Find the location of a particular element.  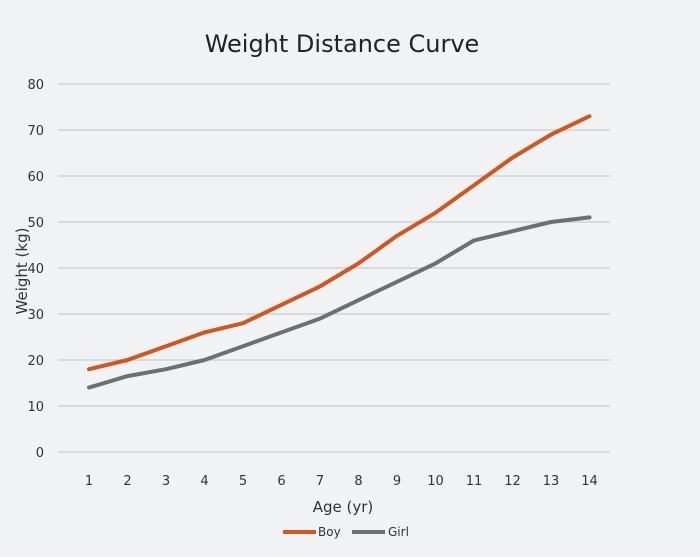

x-tick-label: 14 is located at coordinates (589, 481).